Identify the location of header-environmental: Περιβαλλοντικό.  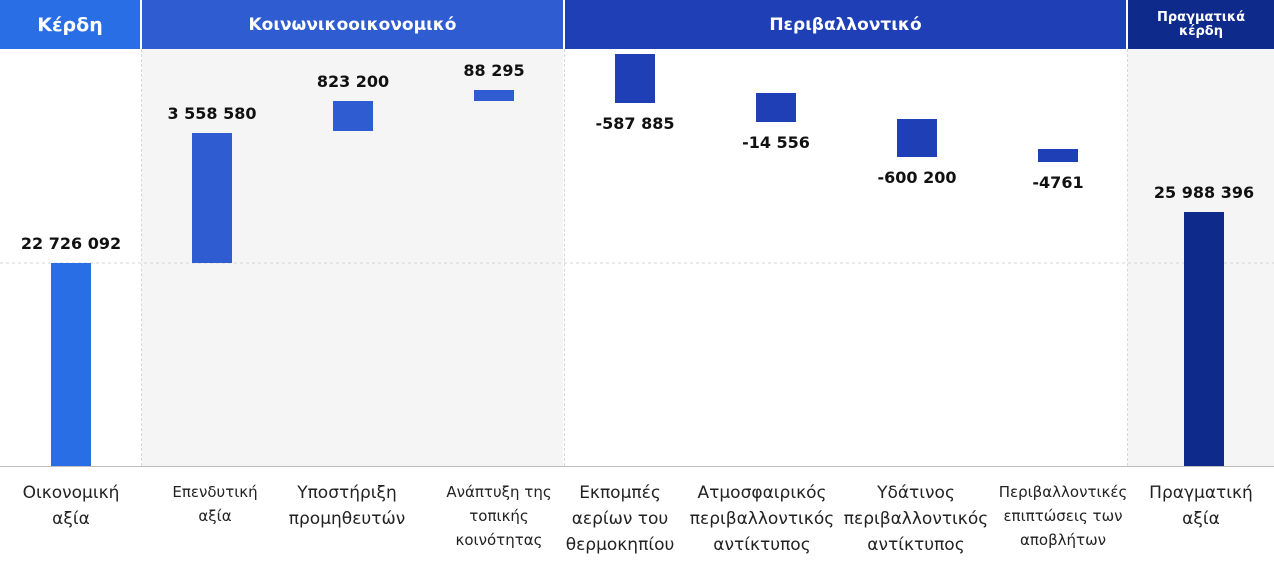
(845, 24).